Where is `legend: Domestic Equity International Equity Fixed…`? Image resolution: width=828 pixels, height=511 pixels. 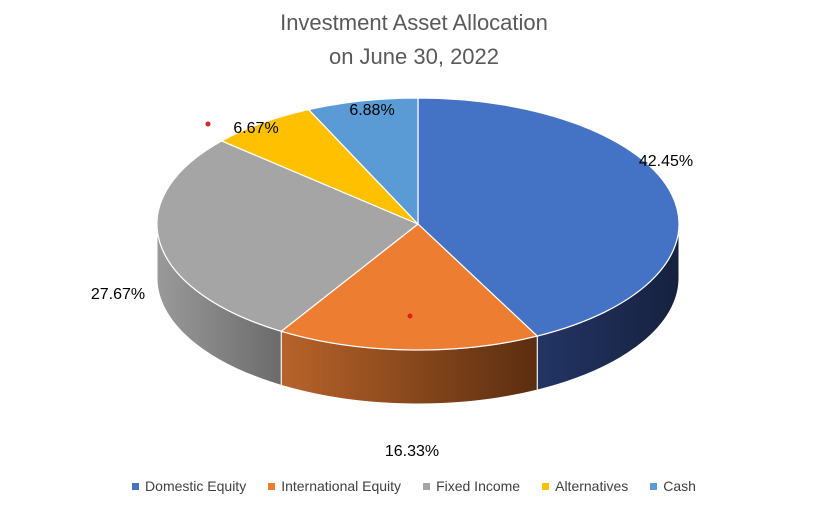 legend: Domestic Equity International Equity Fixed… is located at coordinates (414, 486).